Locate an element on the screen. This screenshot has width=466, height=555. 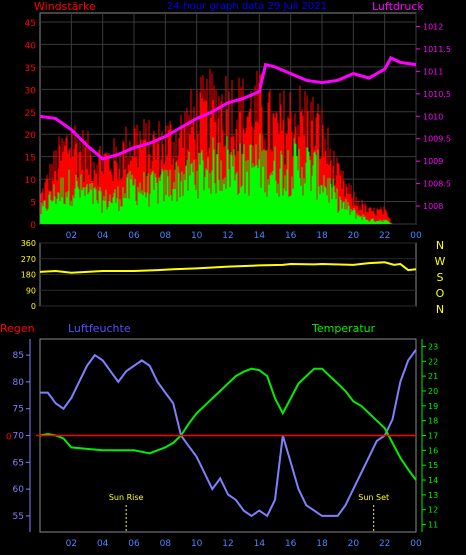
pressure-tick-label: 1008 is located at coordinates (433, 206).